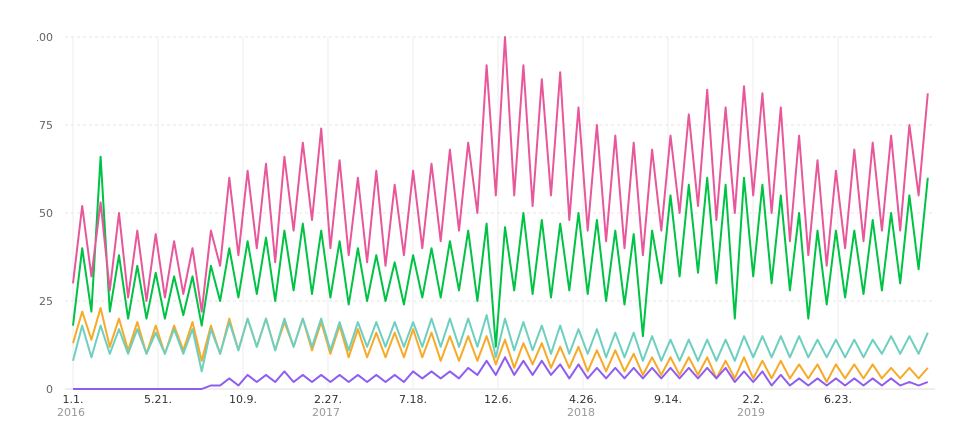 This screenshot has width=973, height=429. What do you see at coordinates (413, 399) in the screenshot?
I see `x-tick-label: 7.18.` at bounding box center [413, 399].